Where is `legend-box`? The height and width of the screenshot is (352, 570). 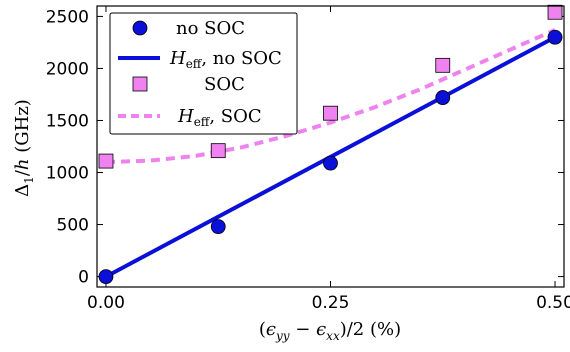
legend-box is located at coordinates (203, 73).